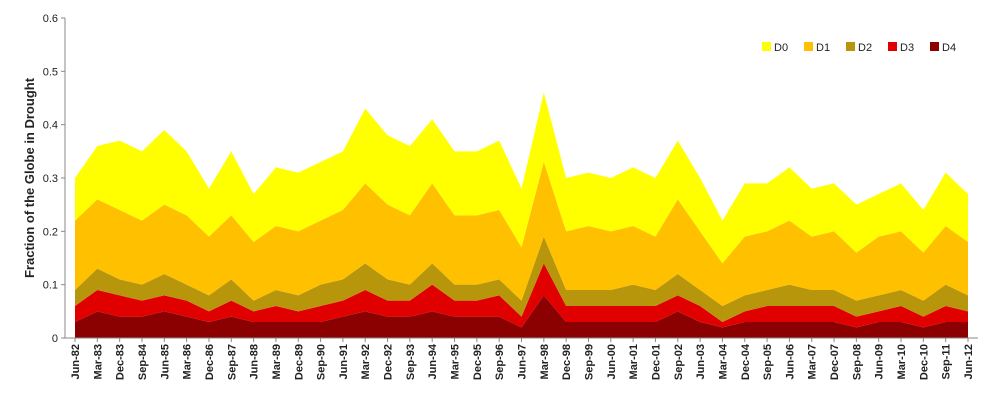 The image size is (998, 409). What do you see at coordinates (947, 361) in the screenshot?
I see `x-tick-label: Sep-11` at bounding box center [947, 361].